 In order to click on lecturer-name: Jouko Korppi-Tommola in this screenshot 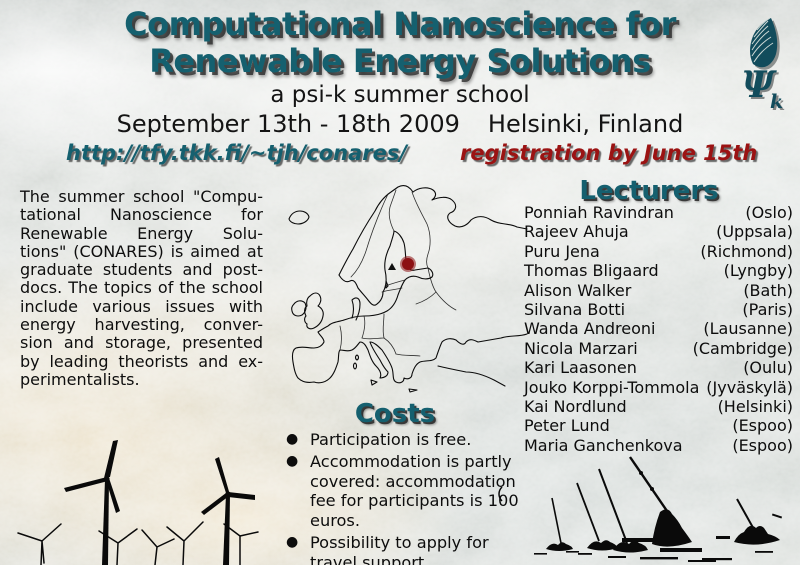, I will do `click(612, 387)`.